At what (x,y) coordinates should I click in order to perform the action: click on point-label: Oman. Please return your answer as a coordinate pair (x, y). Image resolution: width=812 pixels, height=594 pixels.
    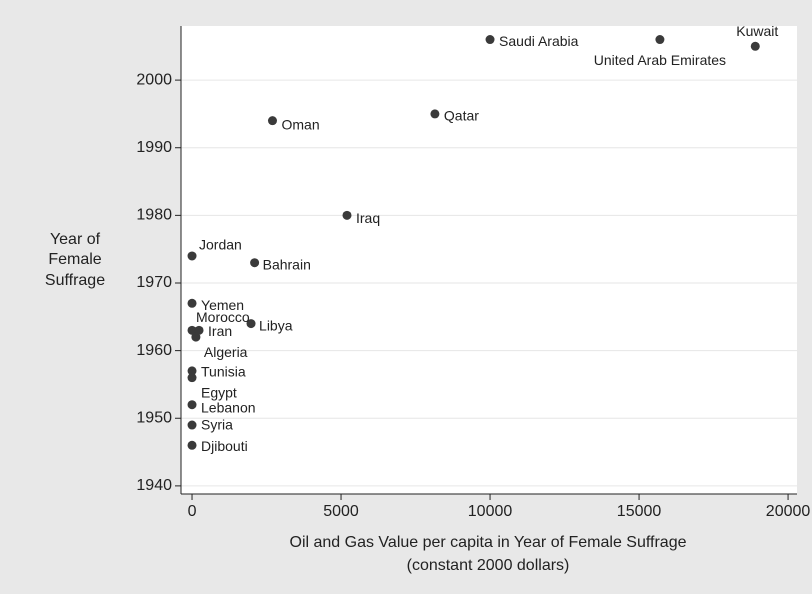
    Looking at the image, I should click on (300, 124).